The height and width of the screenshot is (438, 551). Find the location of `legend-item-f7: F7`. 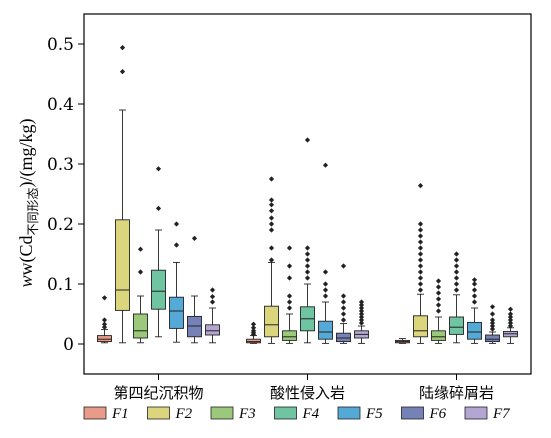

legend-item-f7: F7 is located at coordinates (487, 414).